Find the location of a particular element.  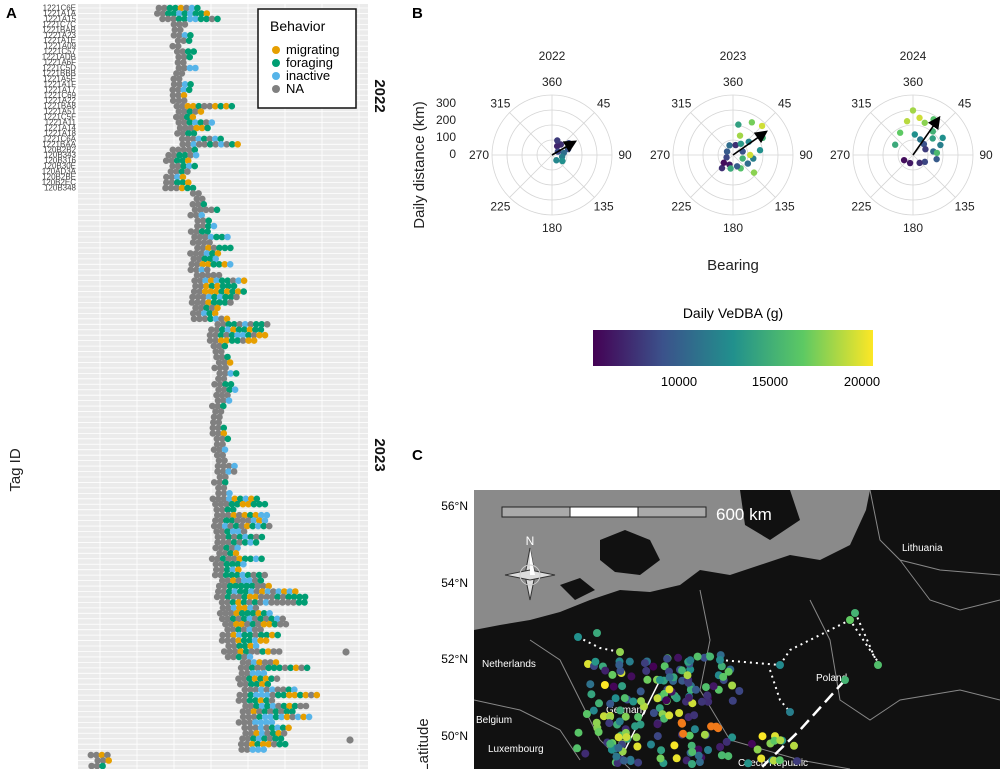

tag-id-tick: 1221C6A is located at coordinates (60, 138).